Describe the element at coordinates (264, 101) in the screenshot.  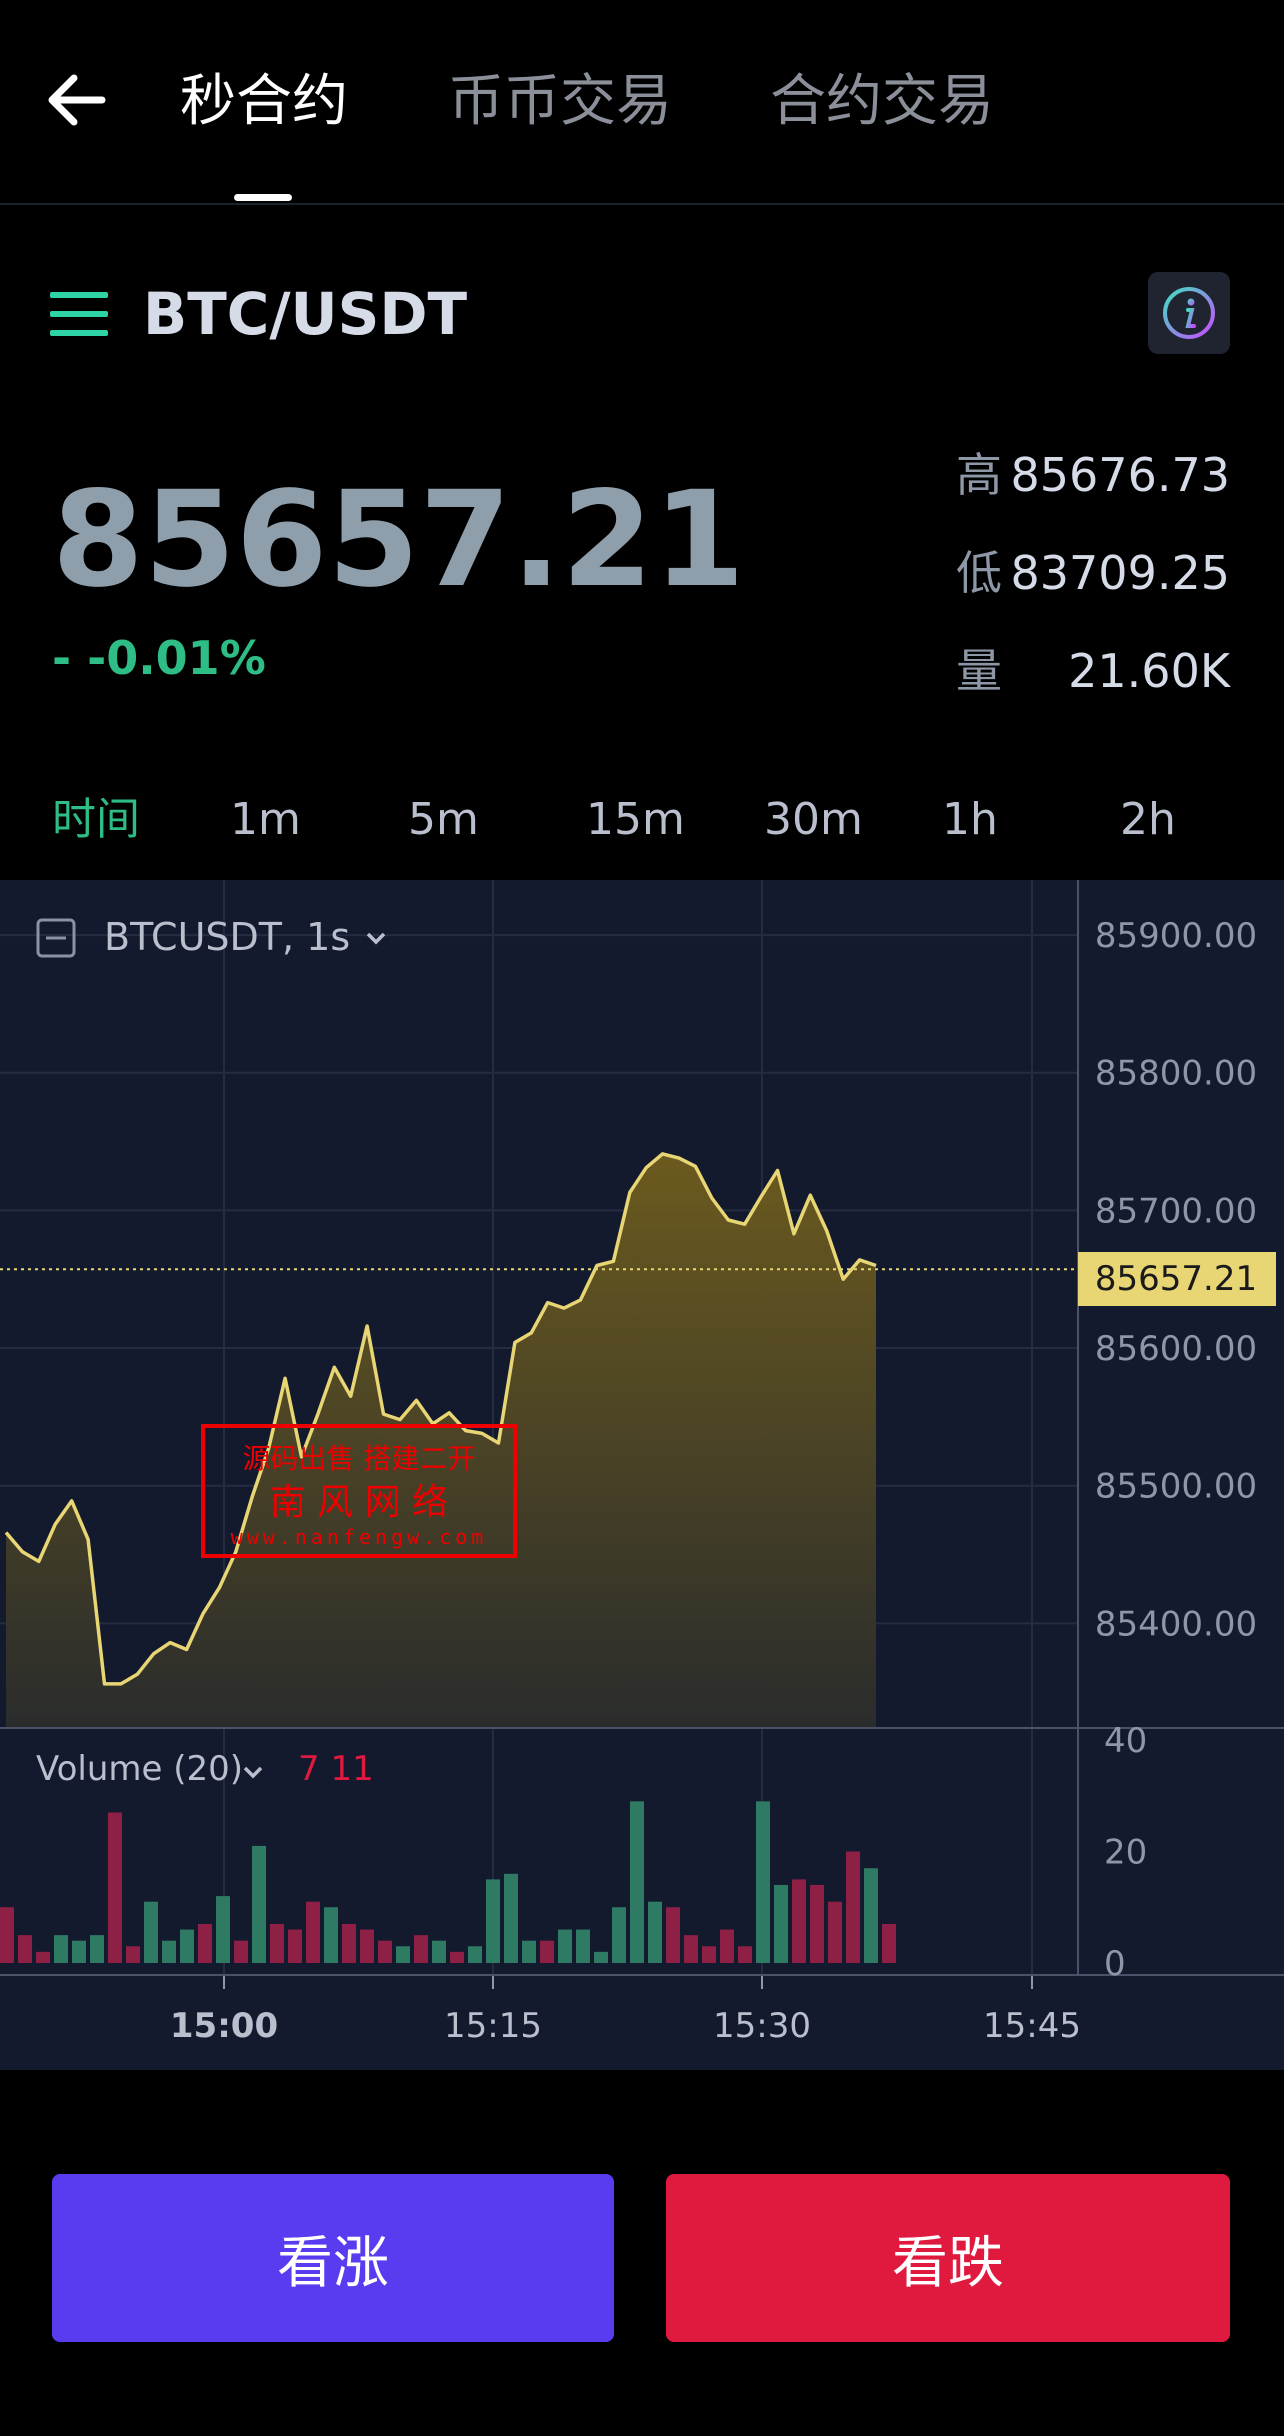
I see `tab-second-contract: 秒合约` at that location.